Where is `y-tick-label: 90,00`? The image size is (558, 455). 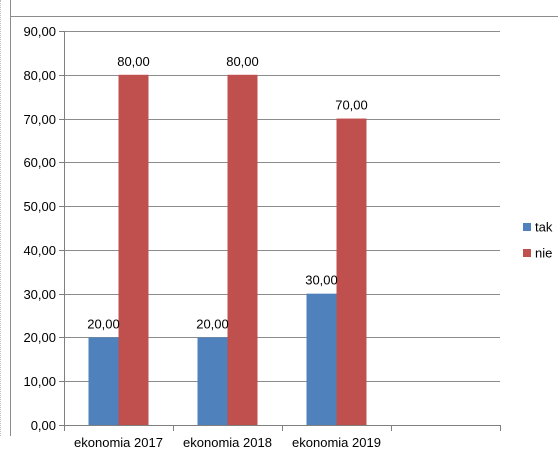
y-tick-label: 90,00 is located at coordinates (39, 31).